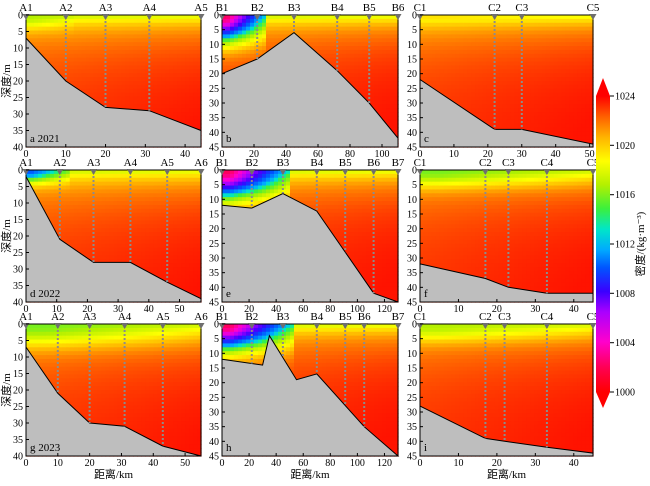  What do you see at coordinates (214, 60) in the screenshot?
I see `y-tick-label: 15` at bounding box center [214, 60].